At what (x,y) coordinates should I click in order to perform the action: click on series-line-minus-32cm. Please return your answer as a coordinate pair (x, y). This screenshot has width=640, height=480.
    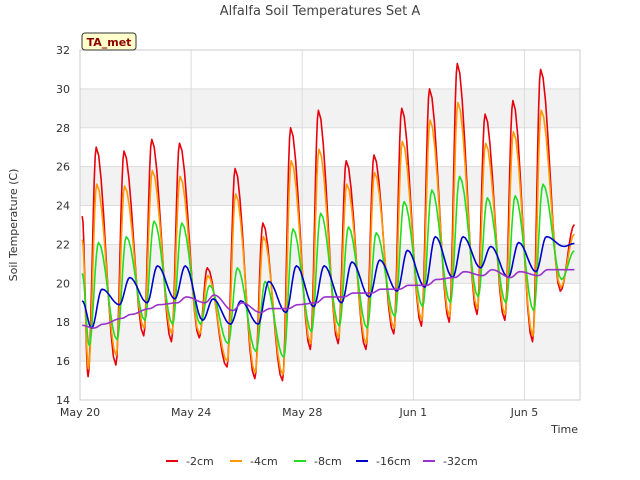
    Looking at the image, I should click on (328, 298).